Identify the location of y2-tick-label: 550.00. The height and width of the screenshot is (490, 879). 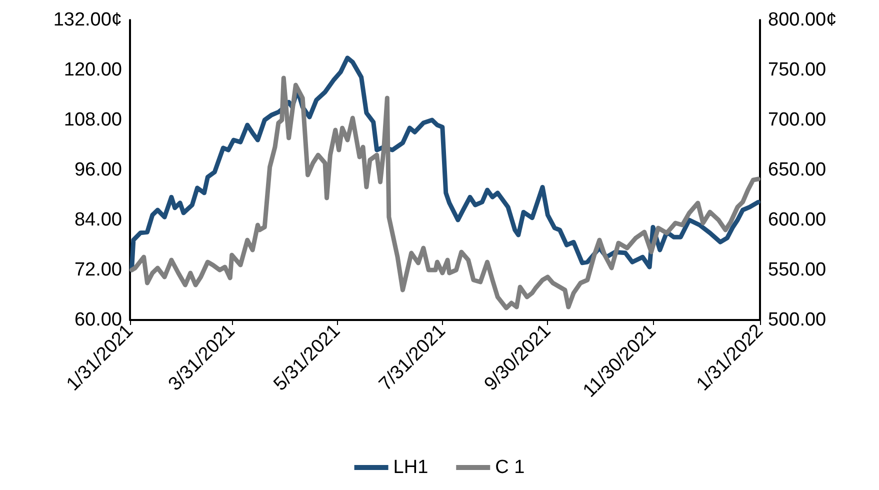
(797, 270).